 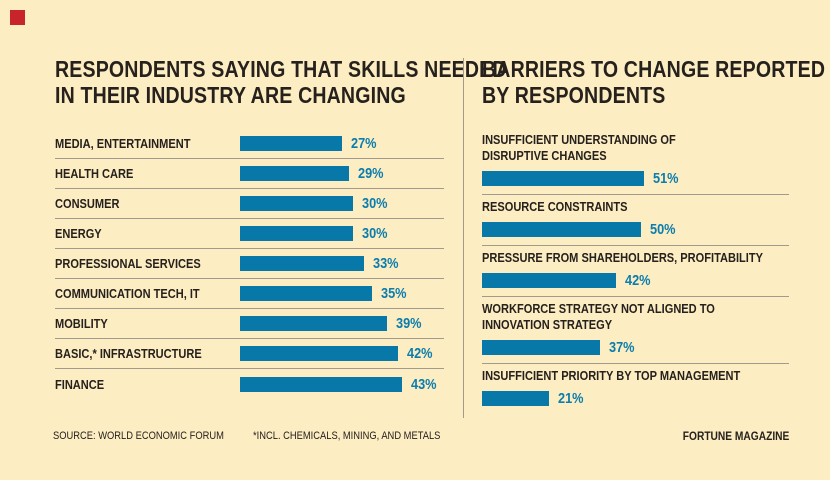 What do you see at coordinates (127, 293) in the screenshot?
I see `category-label: COMMUNICATION TECH, IT` at bounding box center [127, 293].